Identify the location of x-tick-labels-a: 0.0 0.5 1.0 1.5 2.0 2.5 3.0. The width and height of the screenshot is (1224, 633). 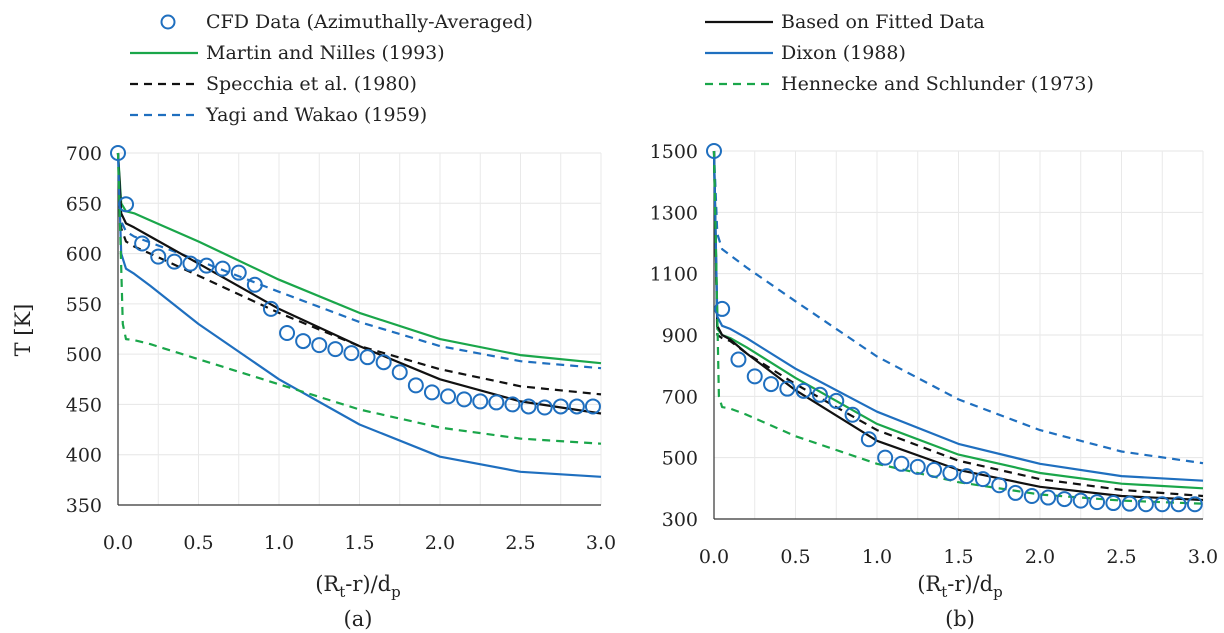
(359, 543).